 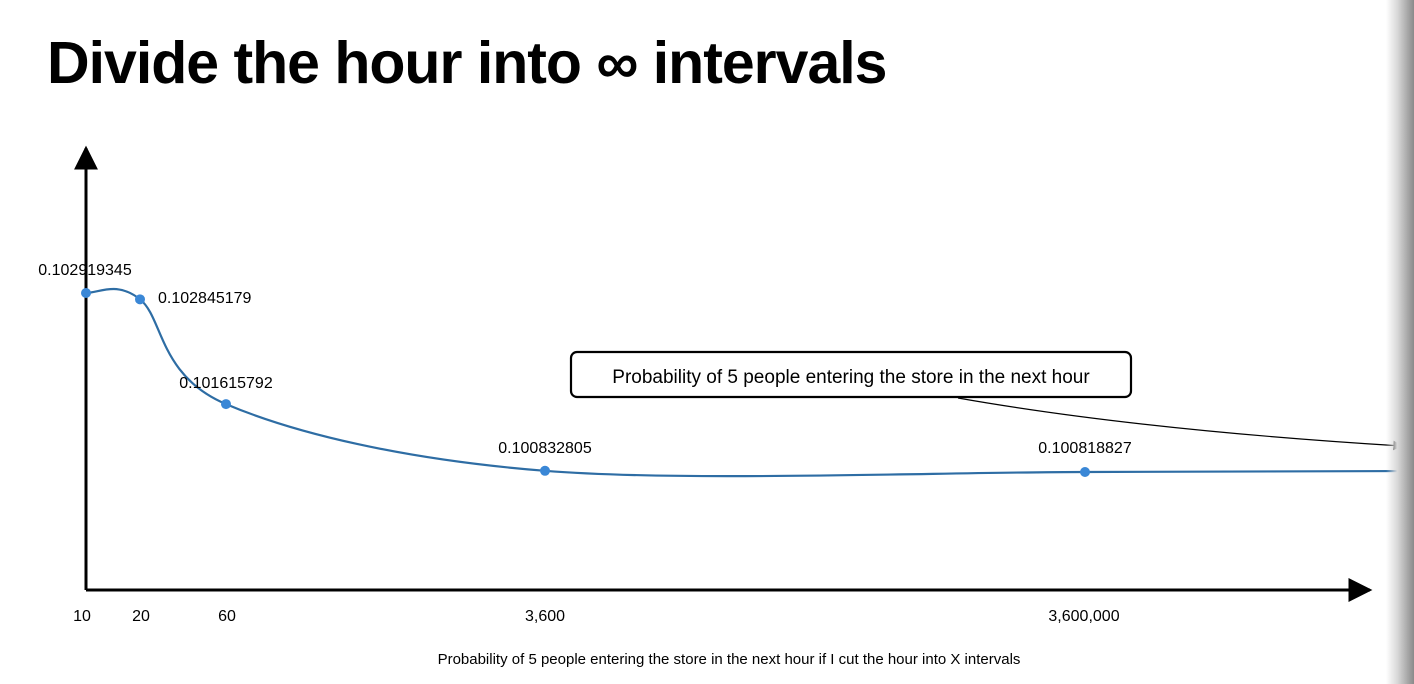 I want to click on data-label: 0.102919345, so click(x=85, y=270).